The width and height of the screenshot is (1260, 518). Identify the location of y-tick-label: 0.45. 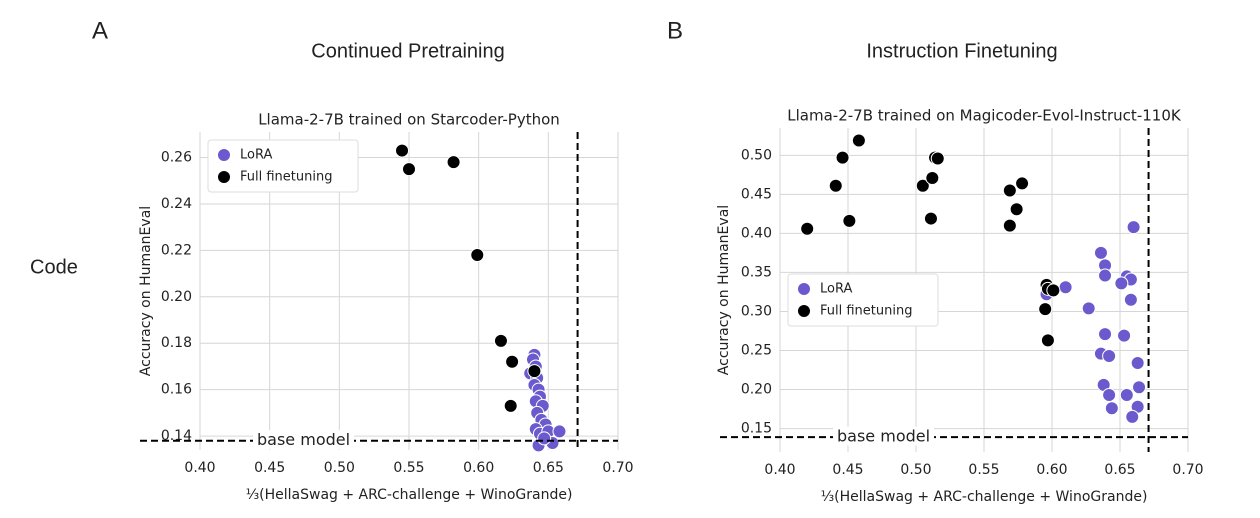
(756, 194).